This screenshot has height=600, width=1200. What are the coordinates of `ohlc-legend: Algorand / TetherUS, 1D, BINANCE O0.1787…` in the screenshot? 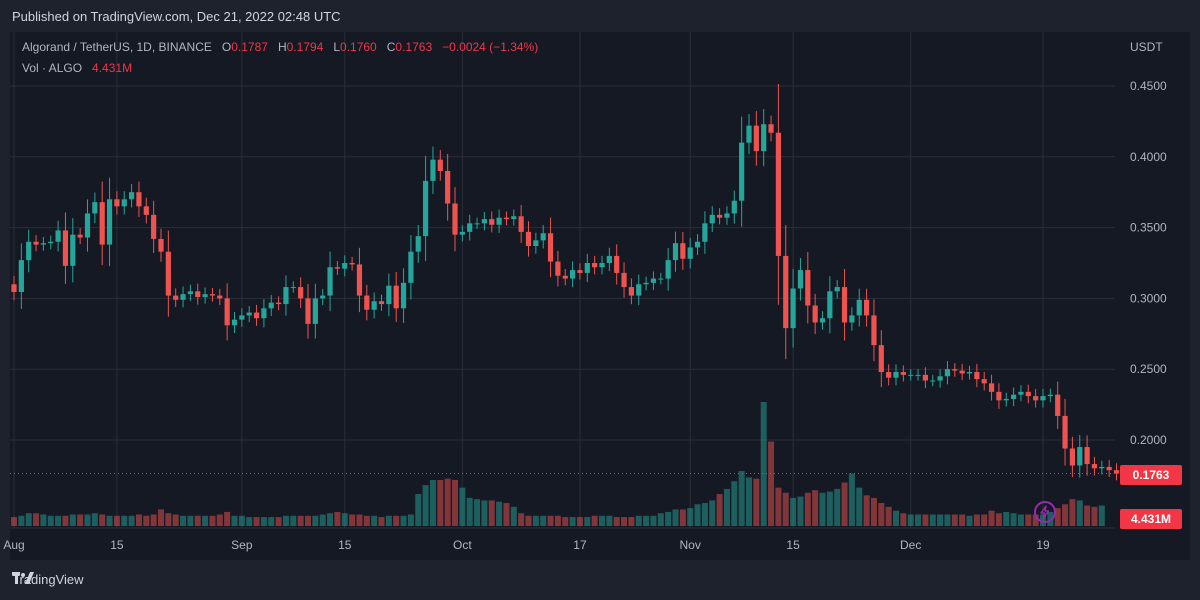 It's located at (280, 47).